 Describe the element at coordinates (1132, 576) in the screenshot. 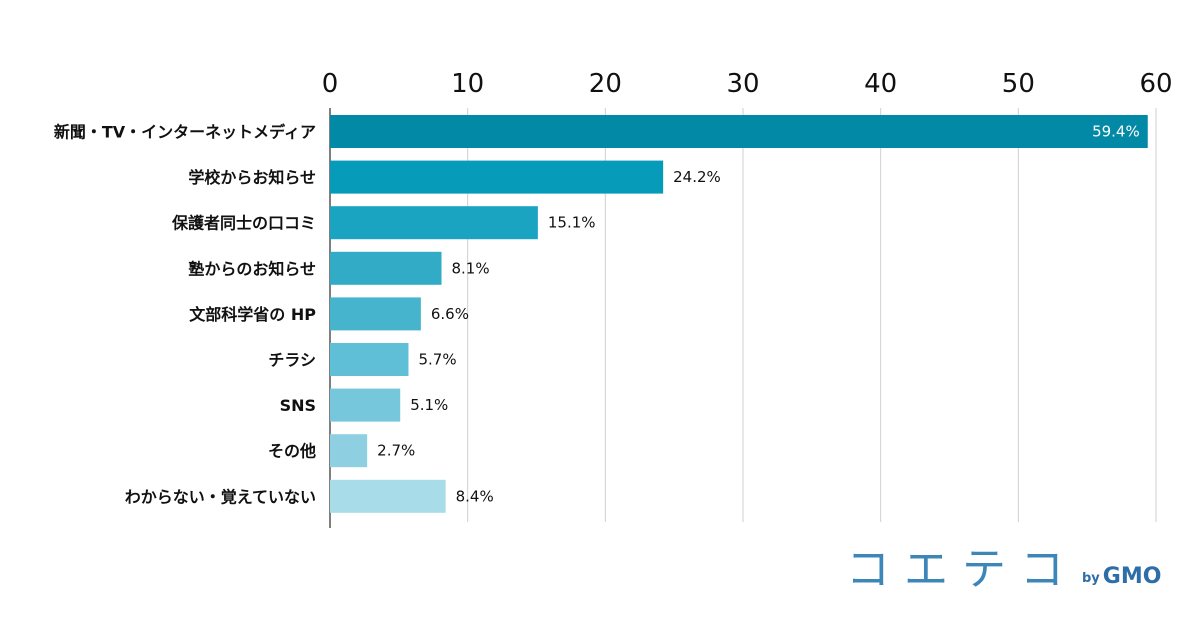

I see `logo-company-text: GMO` at that location.